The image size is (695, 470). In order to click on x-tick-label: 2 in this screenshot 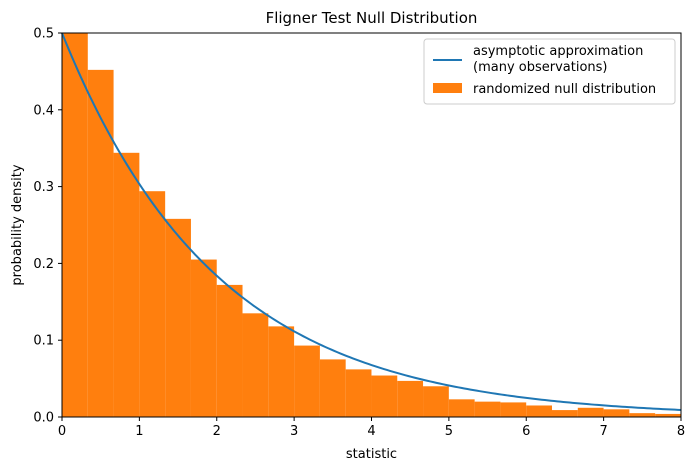, I will do `click(217, 431)`.